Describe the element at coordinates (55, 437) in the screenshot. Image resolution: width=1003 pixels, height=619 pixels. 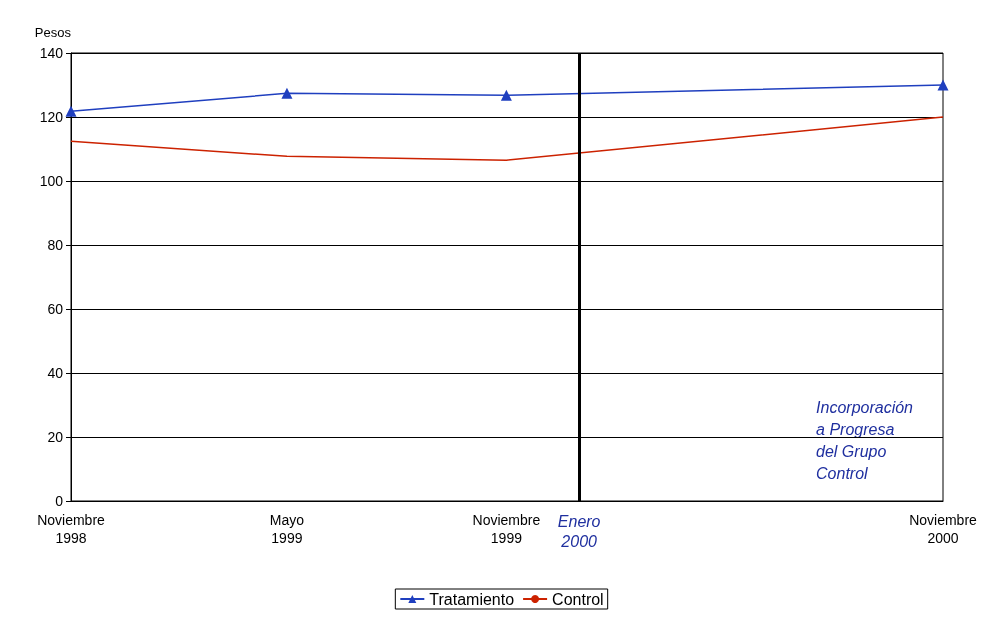
I see `y-tick-label: 20` at that location.